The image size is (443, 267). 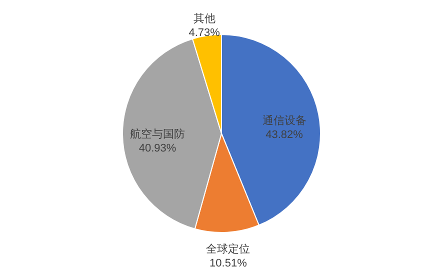 What do you see at coordinates (229, 262) in the screenshot?
I see `data-label: 10.51%` at bounding box center [229, 262].